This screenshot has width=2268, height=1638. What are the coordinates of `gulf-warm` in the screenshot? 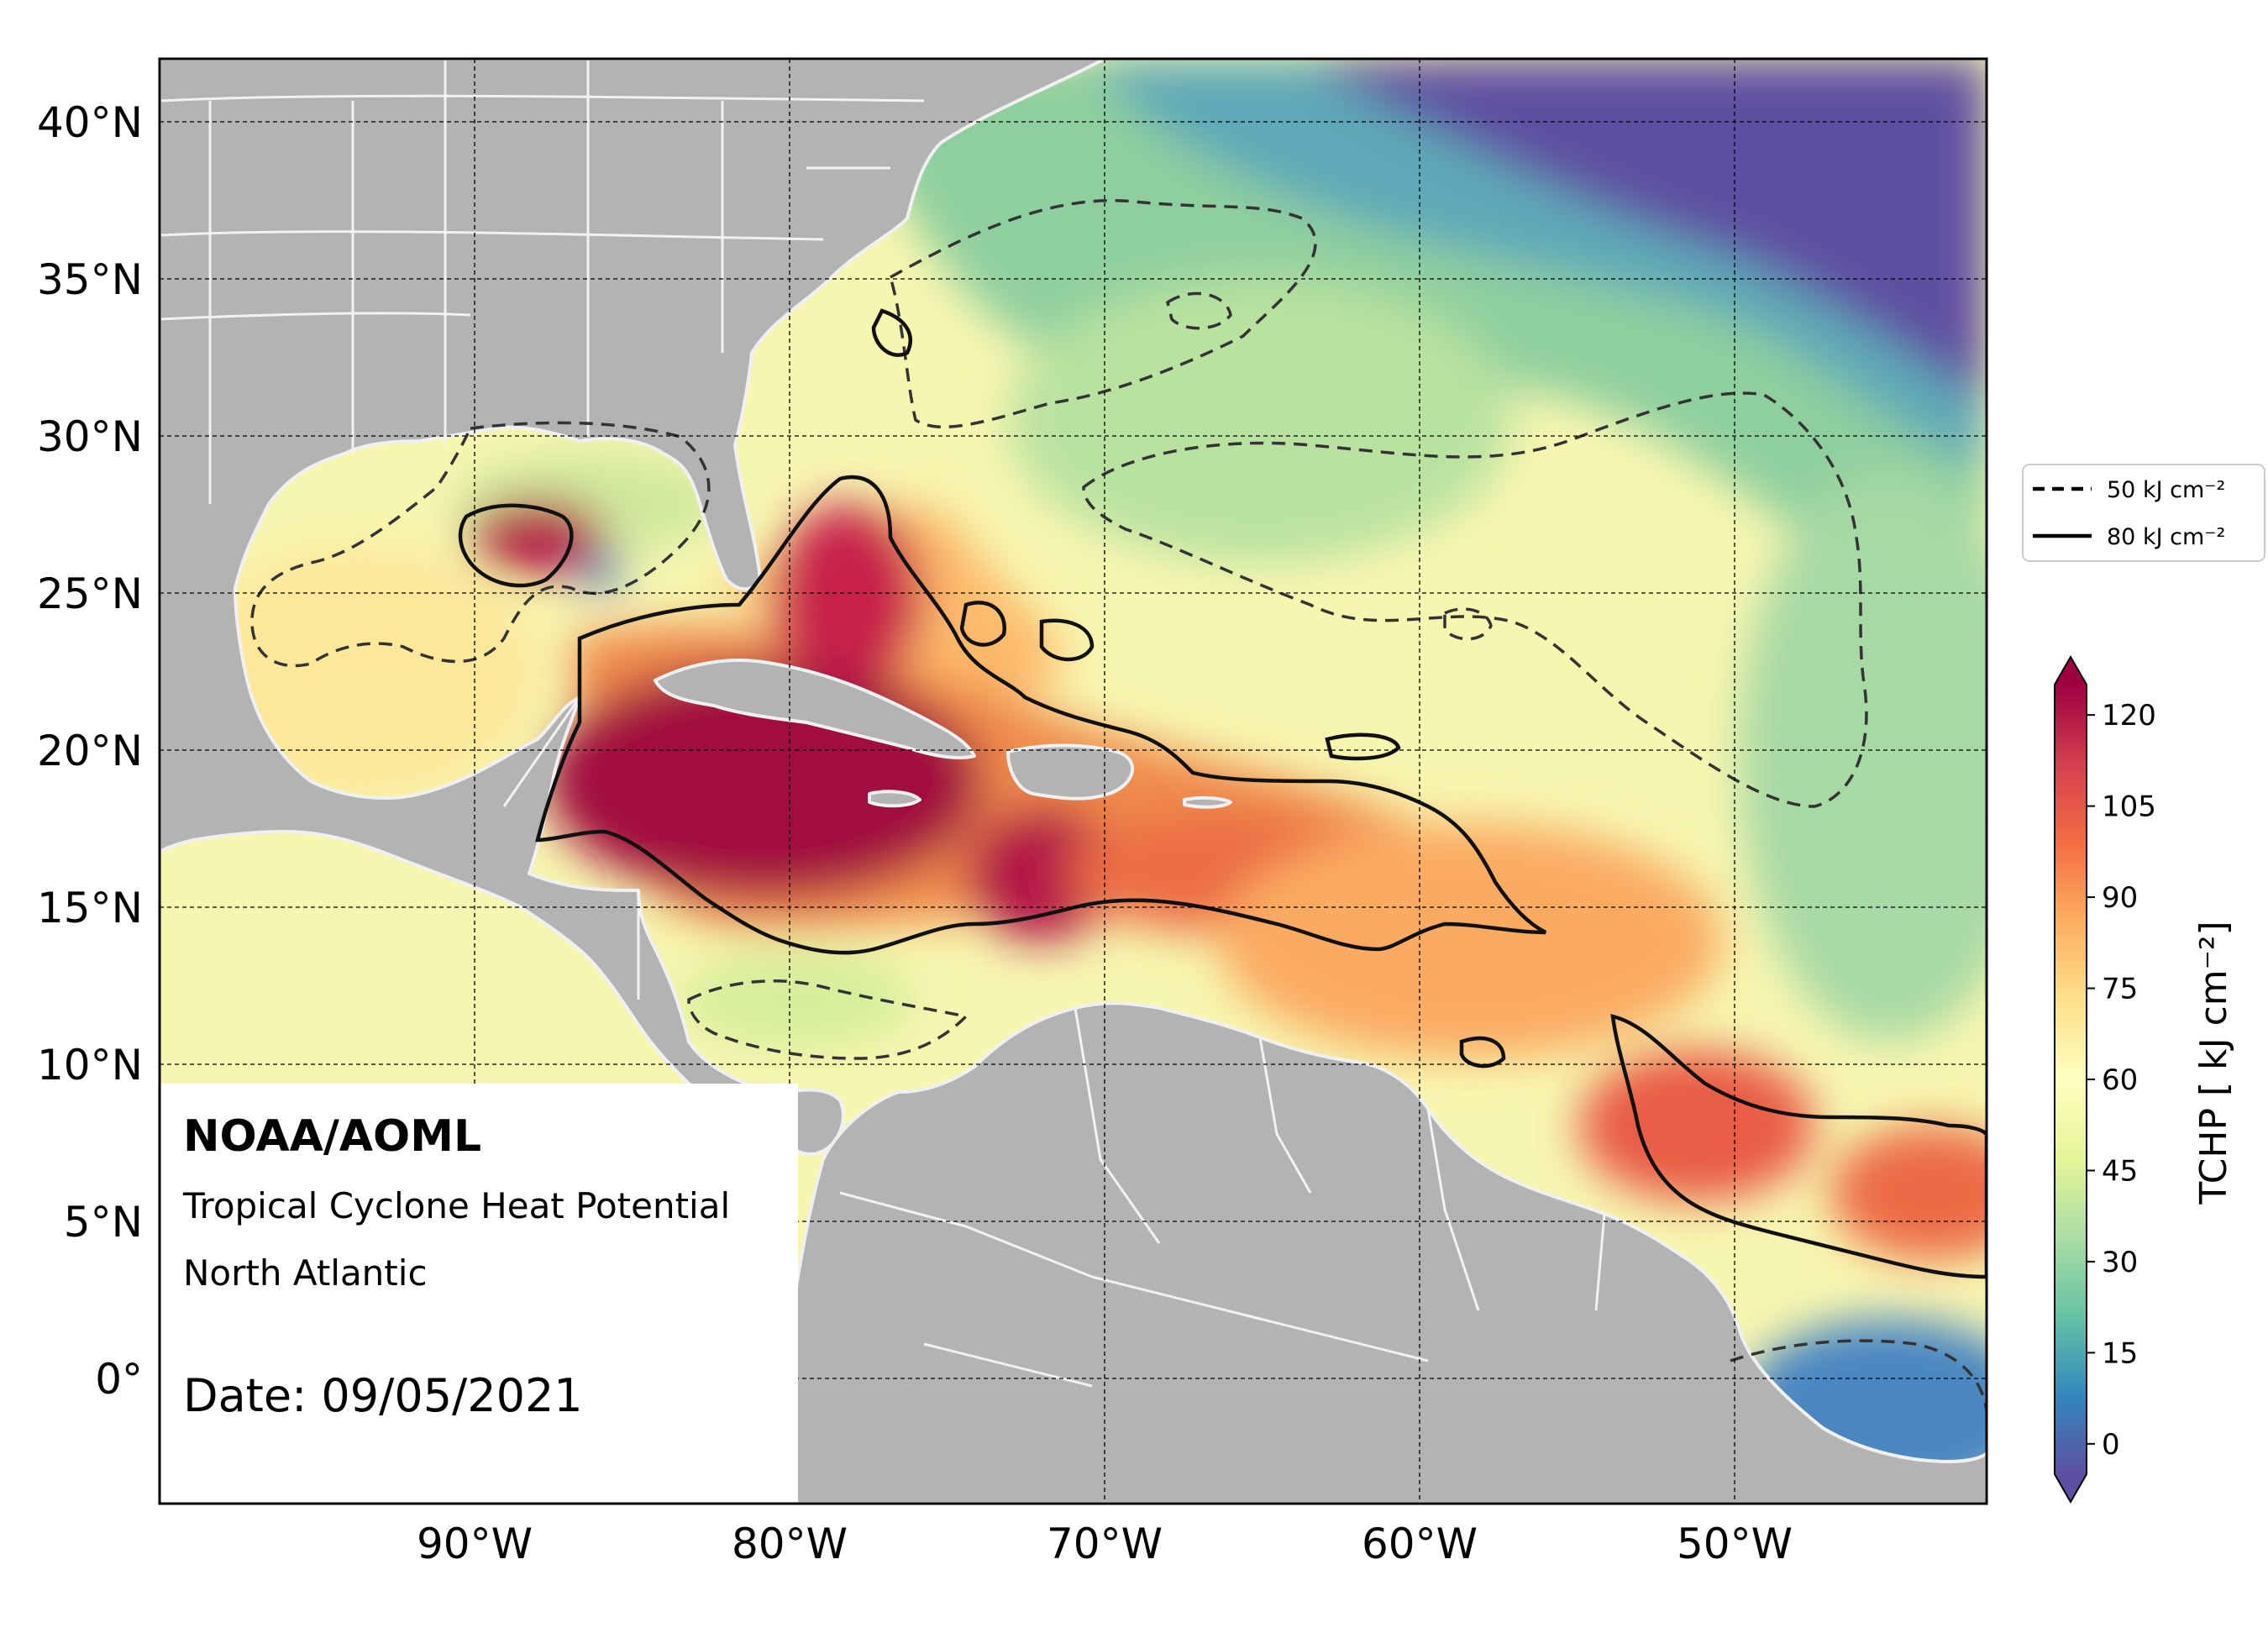 It's located at (361, 672).